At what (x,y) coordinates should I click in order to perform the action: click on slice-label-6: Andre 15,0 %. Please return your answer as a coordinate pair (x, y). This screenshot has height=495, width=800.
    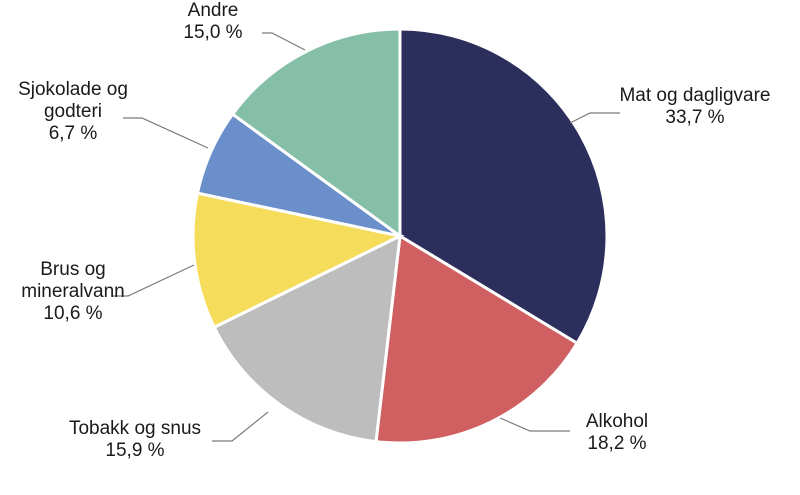
    Looking at the image, I should click on (212, 21).